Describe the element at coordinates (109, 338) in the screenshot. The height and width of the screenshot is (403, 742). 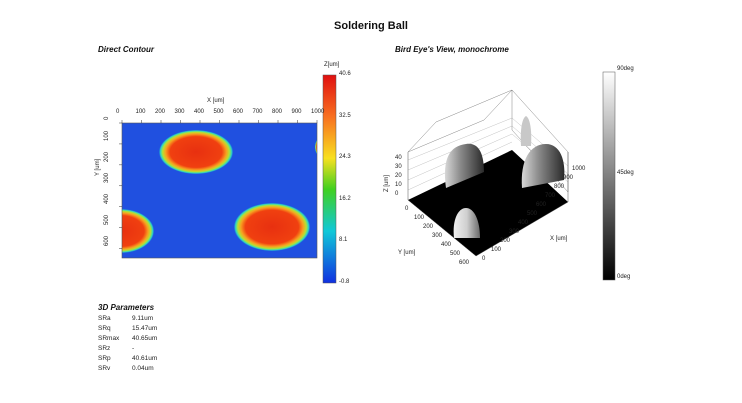
I see `param-name: SRmax` at that location.